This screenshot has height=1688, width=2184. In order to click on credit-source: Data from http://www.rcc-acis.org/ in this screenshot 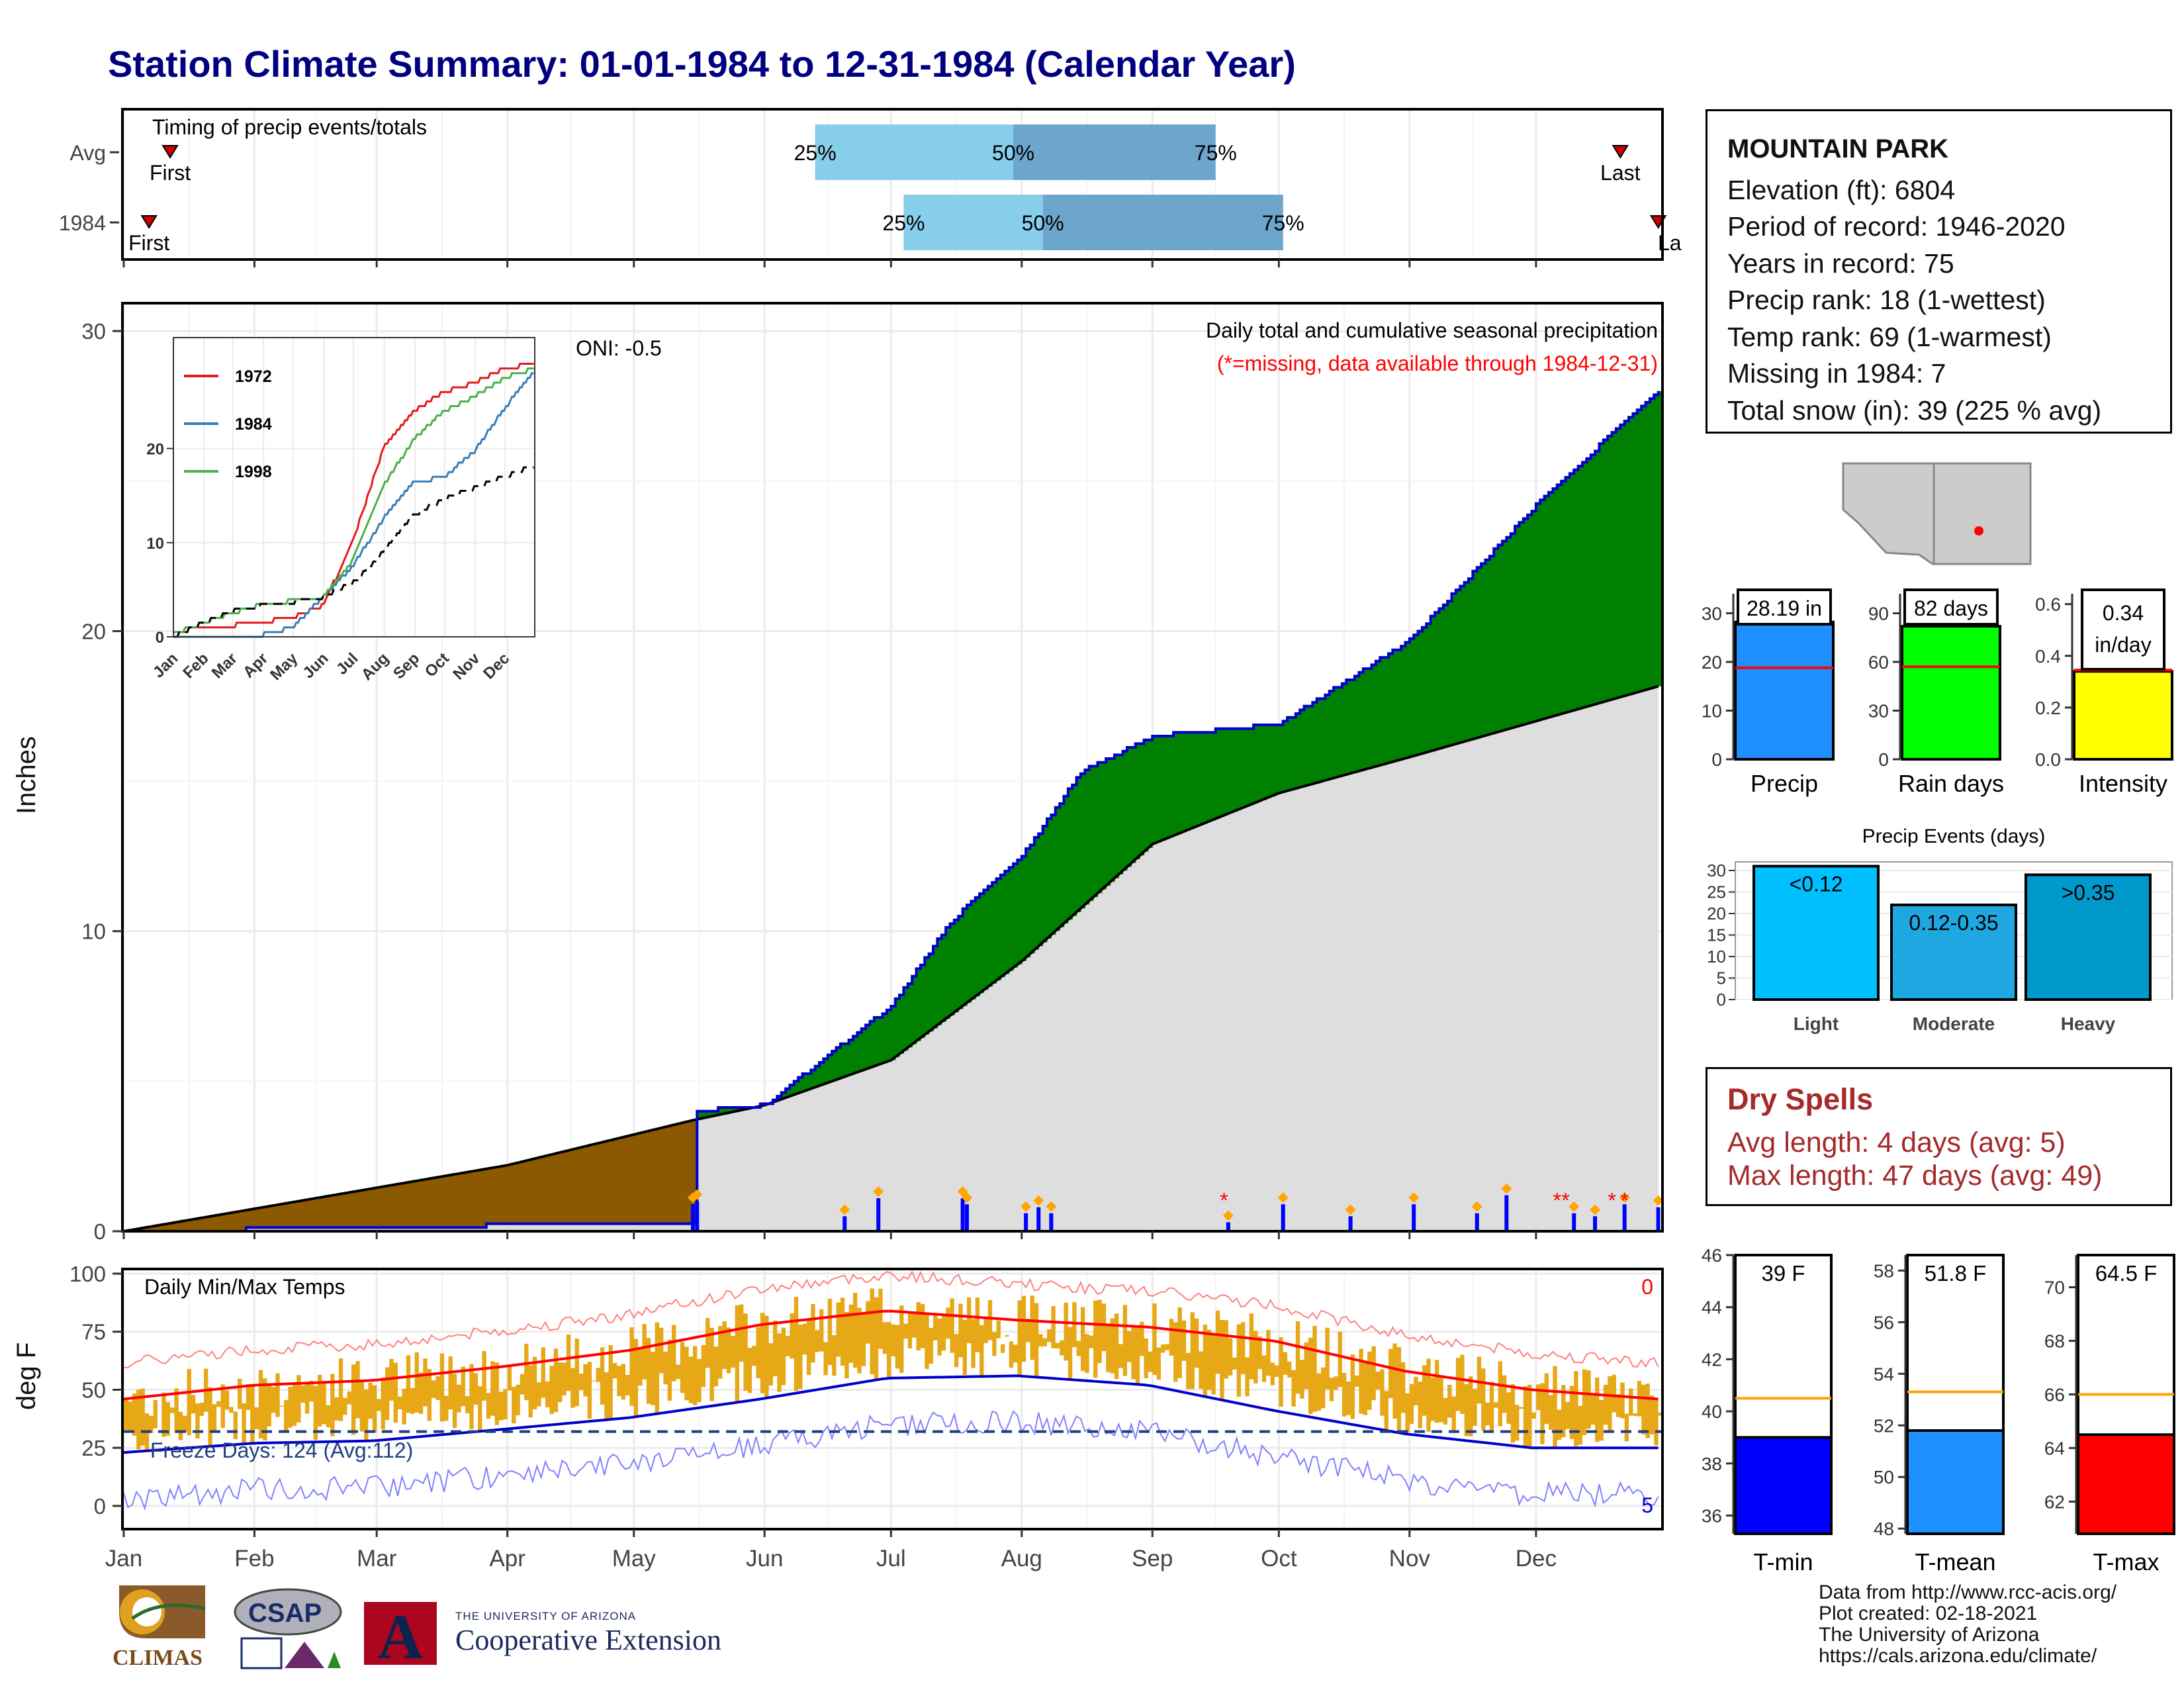, I will do `click(1968, 1592)`.